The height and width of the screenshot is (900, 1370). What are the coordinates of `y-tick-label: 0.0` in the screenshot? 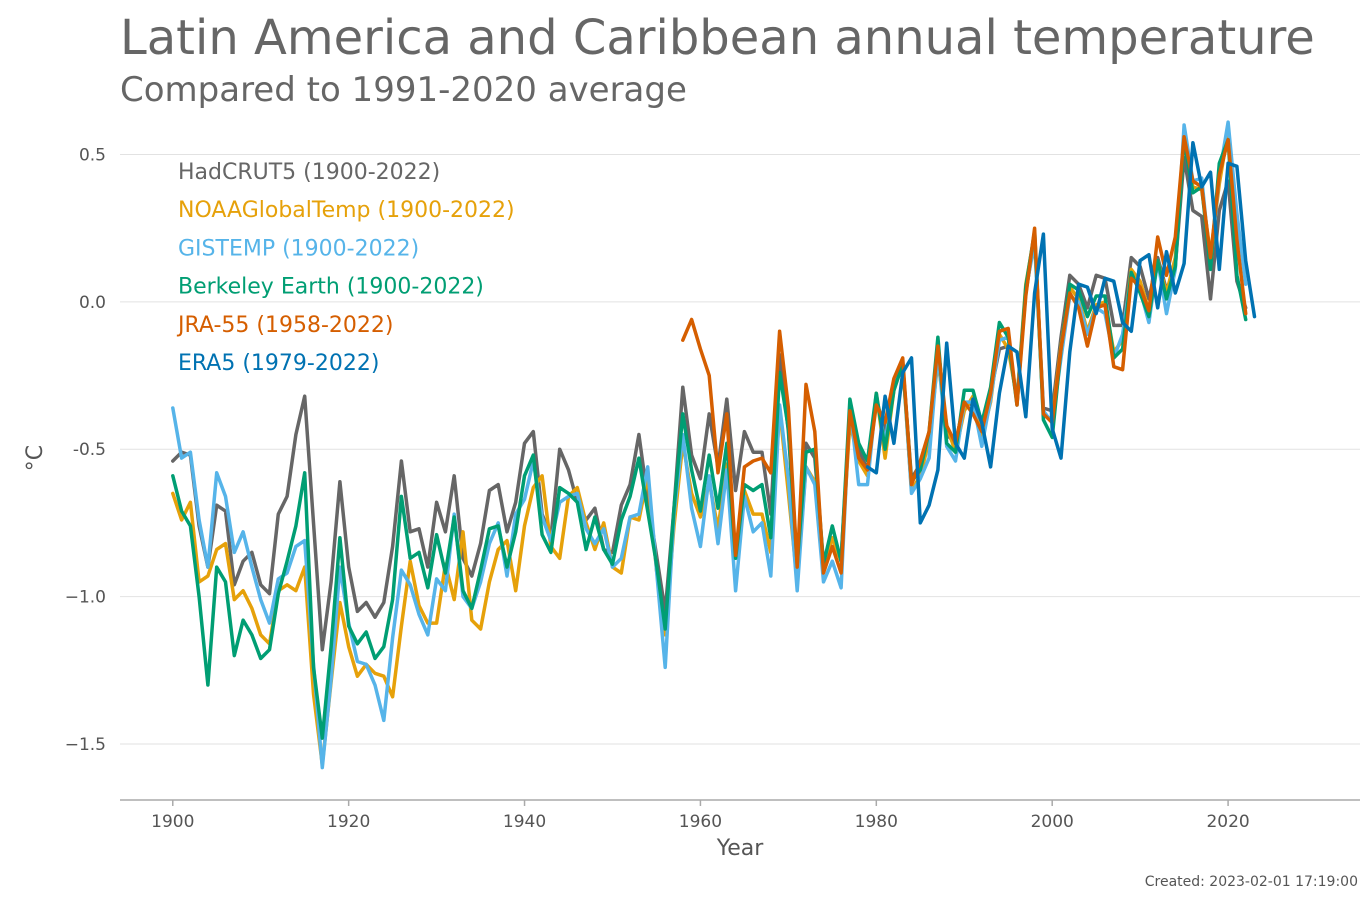 It's located at (92, 303).